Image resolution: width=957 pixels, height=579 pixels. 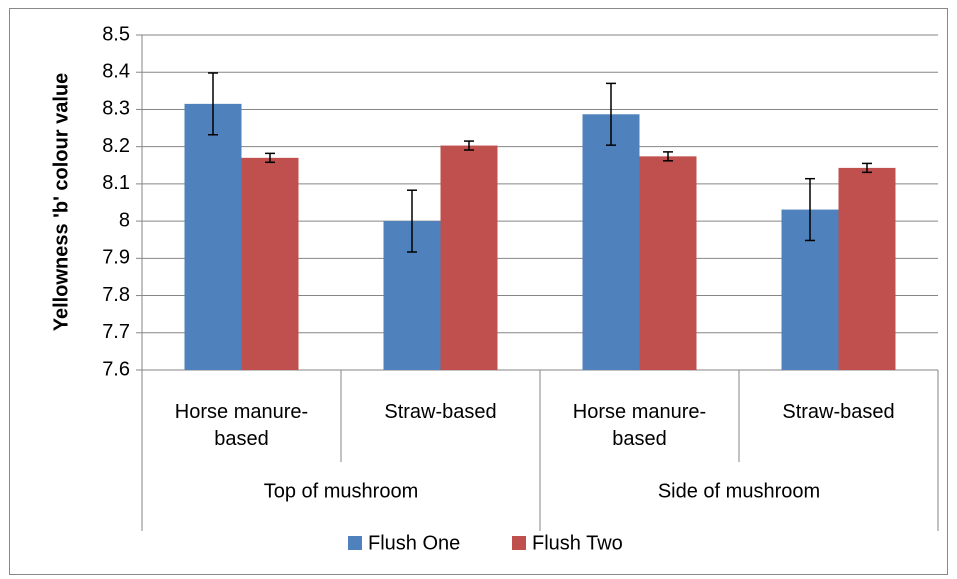 I want to click on y-tick-label: 7.7, so click(x=116, y=332).